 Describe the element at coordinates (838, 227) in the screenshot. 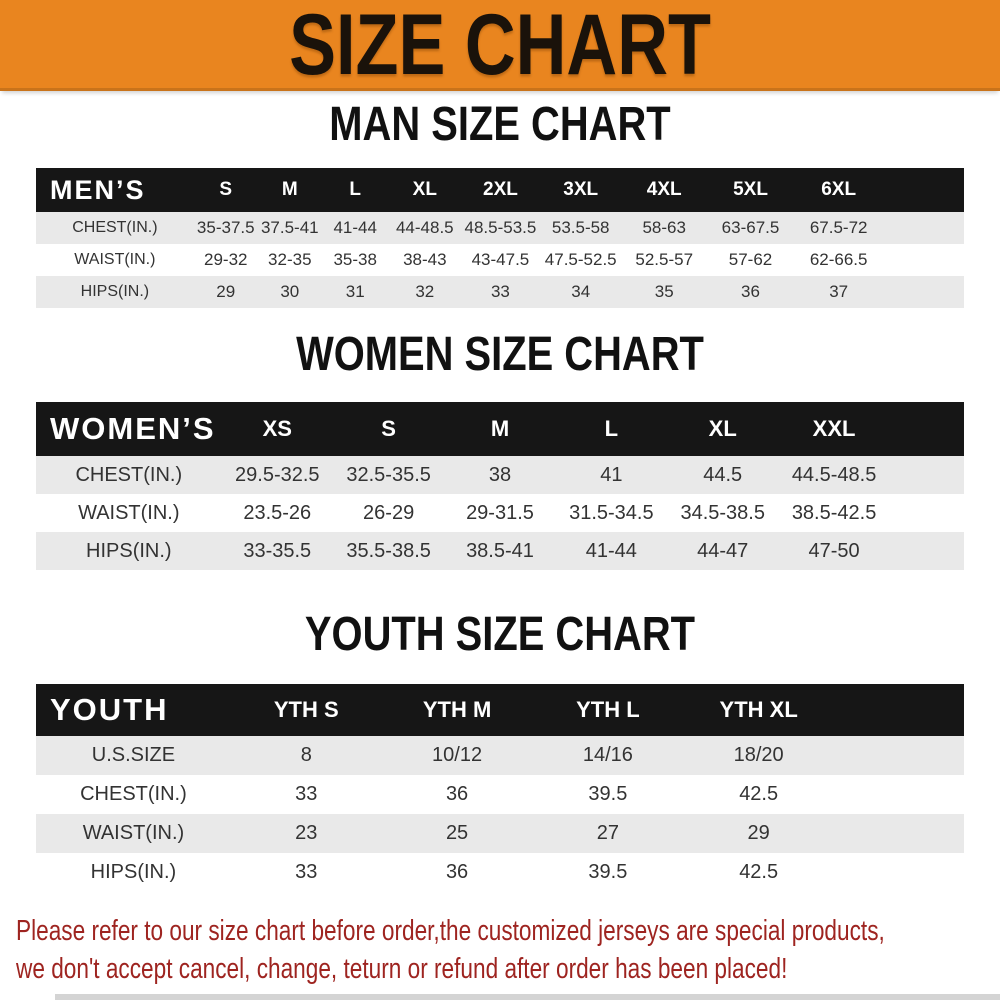

I see `size-value: 67.5-72` at that location.